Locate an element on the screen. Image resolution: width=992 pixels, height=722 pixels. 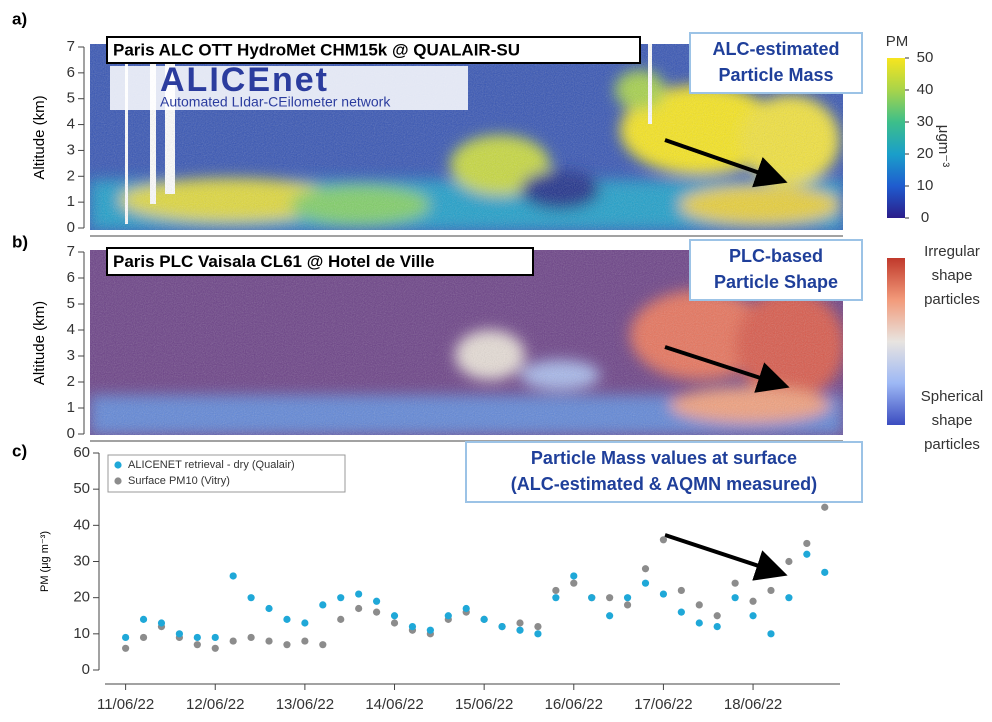
annotation-text: Spherical is located at coordinates (952, 396).